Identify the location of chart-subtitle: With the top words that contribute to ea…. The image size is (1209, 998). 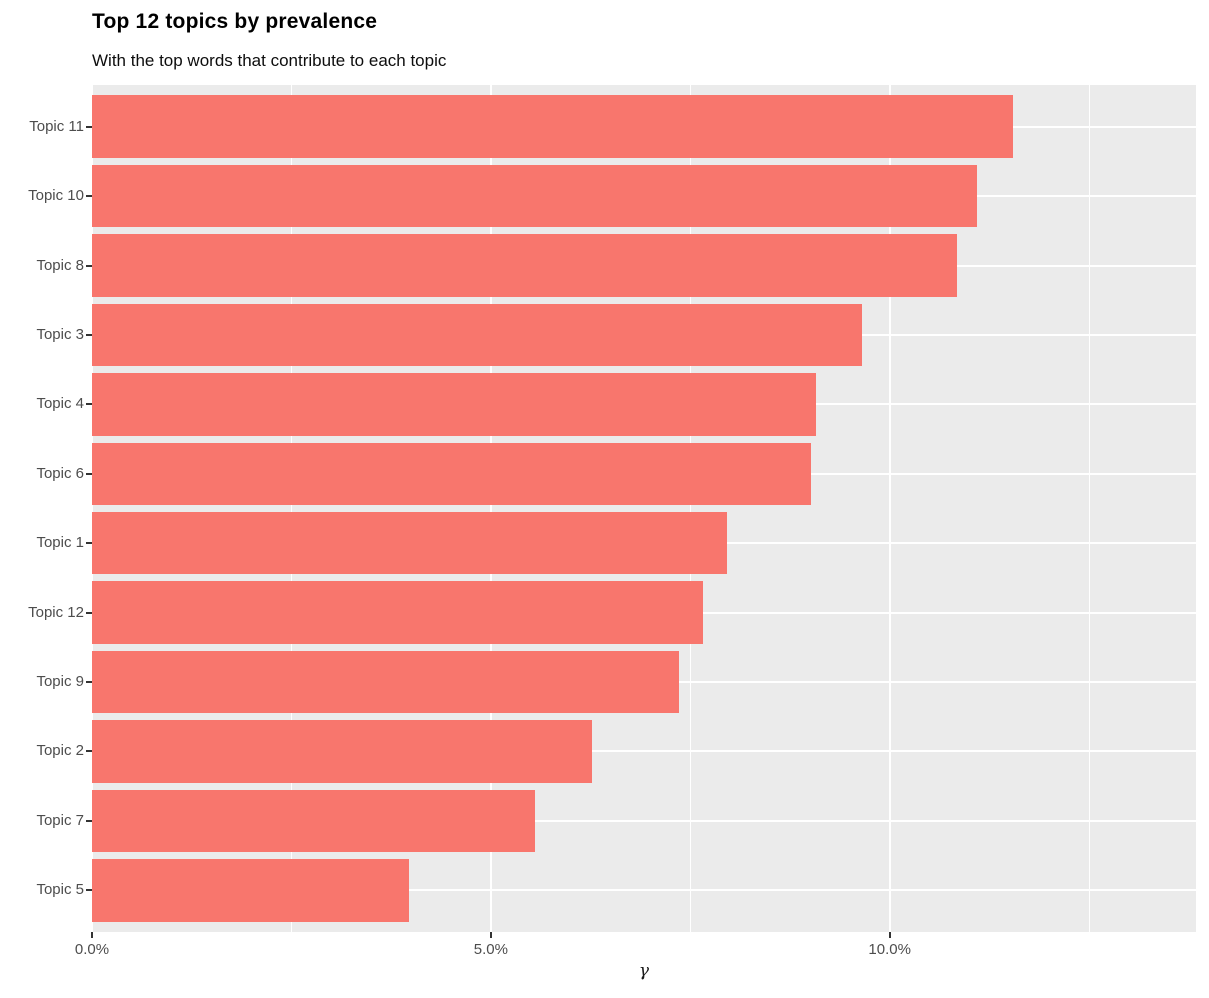
(269, 60).